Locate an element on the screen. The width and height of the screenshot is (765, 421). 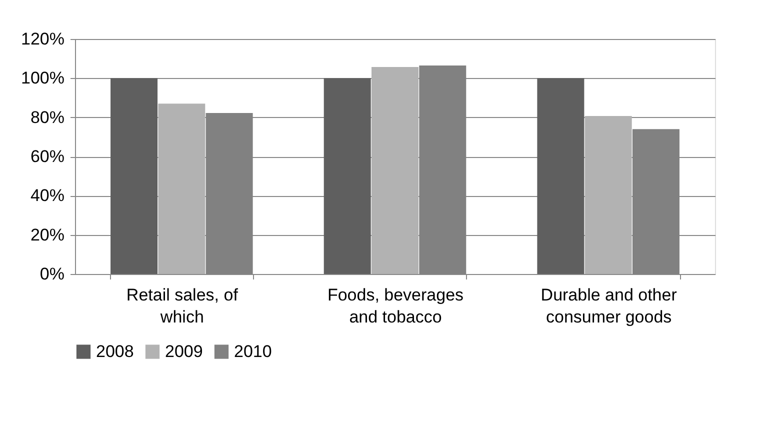
y-tick-label: 100% is located at coordinates (42, 78).